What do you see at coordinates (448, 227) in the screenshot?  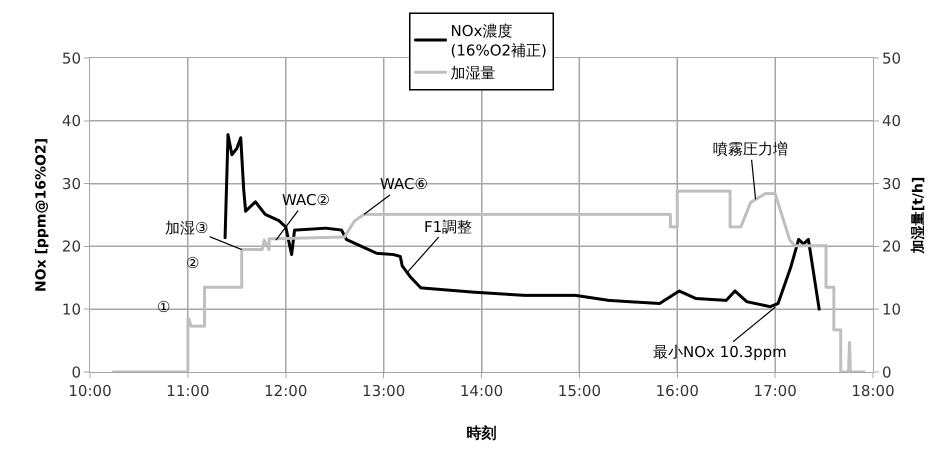 I see `annotation: F1調整` at bounding box center [448, 227].